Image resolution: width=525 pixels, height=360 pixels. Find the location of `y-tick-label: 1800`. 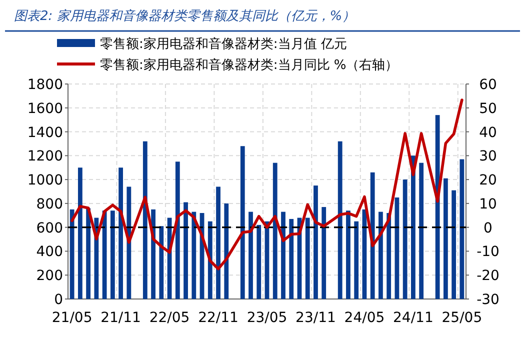

y-tick-label: 1800 is located at coordinates (45, 85).